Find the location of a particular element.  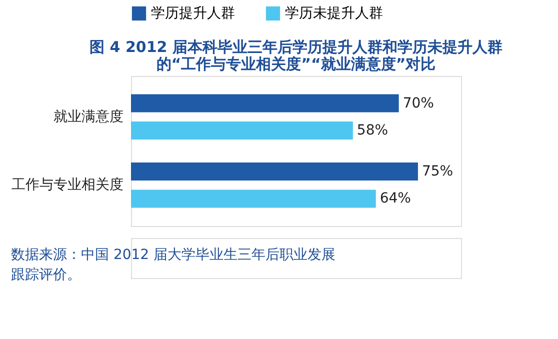

source-note: 数据来源：中国 2012 届大学毕业生三年后职业发展 is located at coordinates (173, 255).